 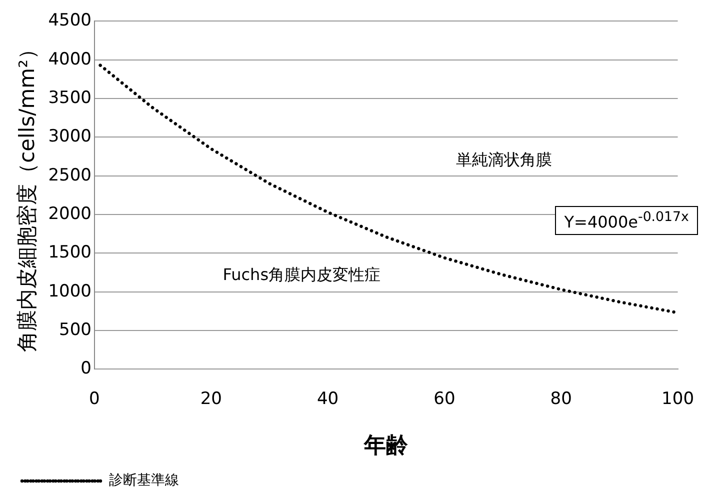 I want to click on x-tick-label: 20, so click(x=211, y=398).